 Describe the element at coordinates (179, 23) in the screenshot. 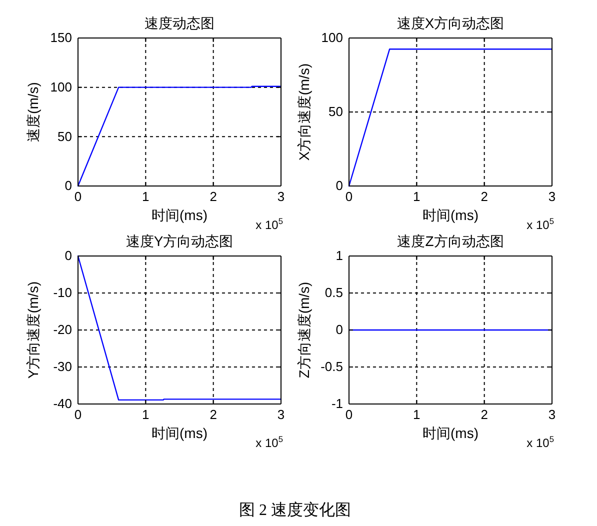

I see `chart-title: 速度动态图` at that location.